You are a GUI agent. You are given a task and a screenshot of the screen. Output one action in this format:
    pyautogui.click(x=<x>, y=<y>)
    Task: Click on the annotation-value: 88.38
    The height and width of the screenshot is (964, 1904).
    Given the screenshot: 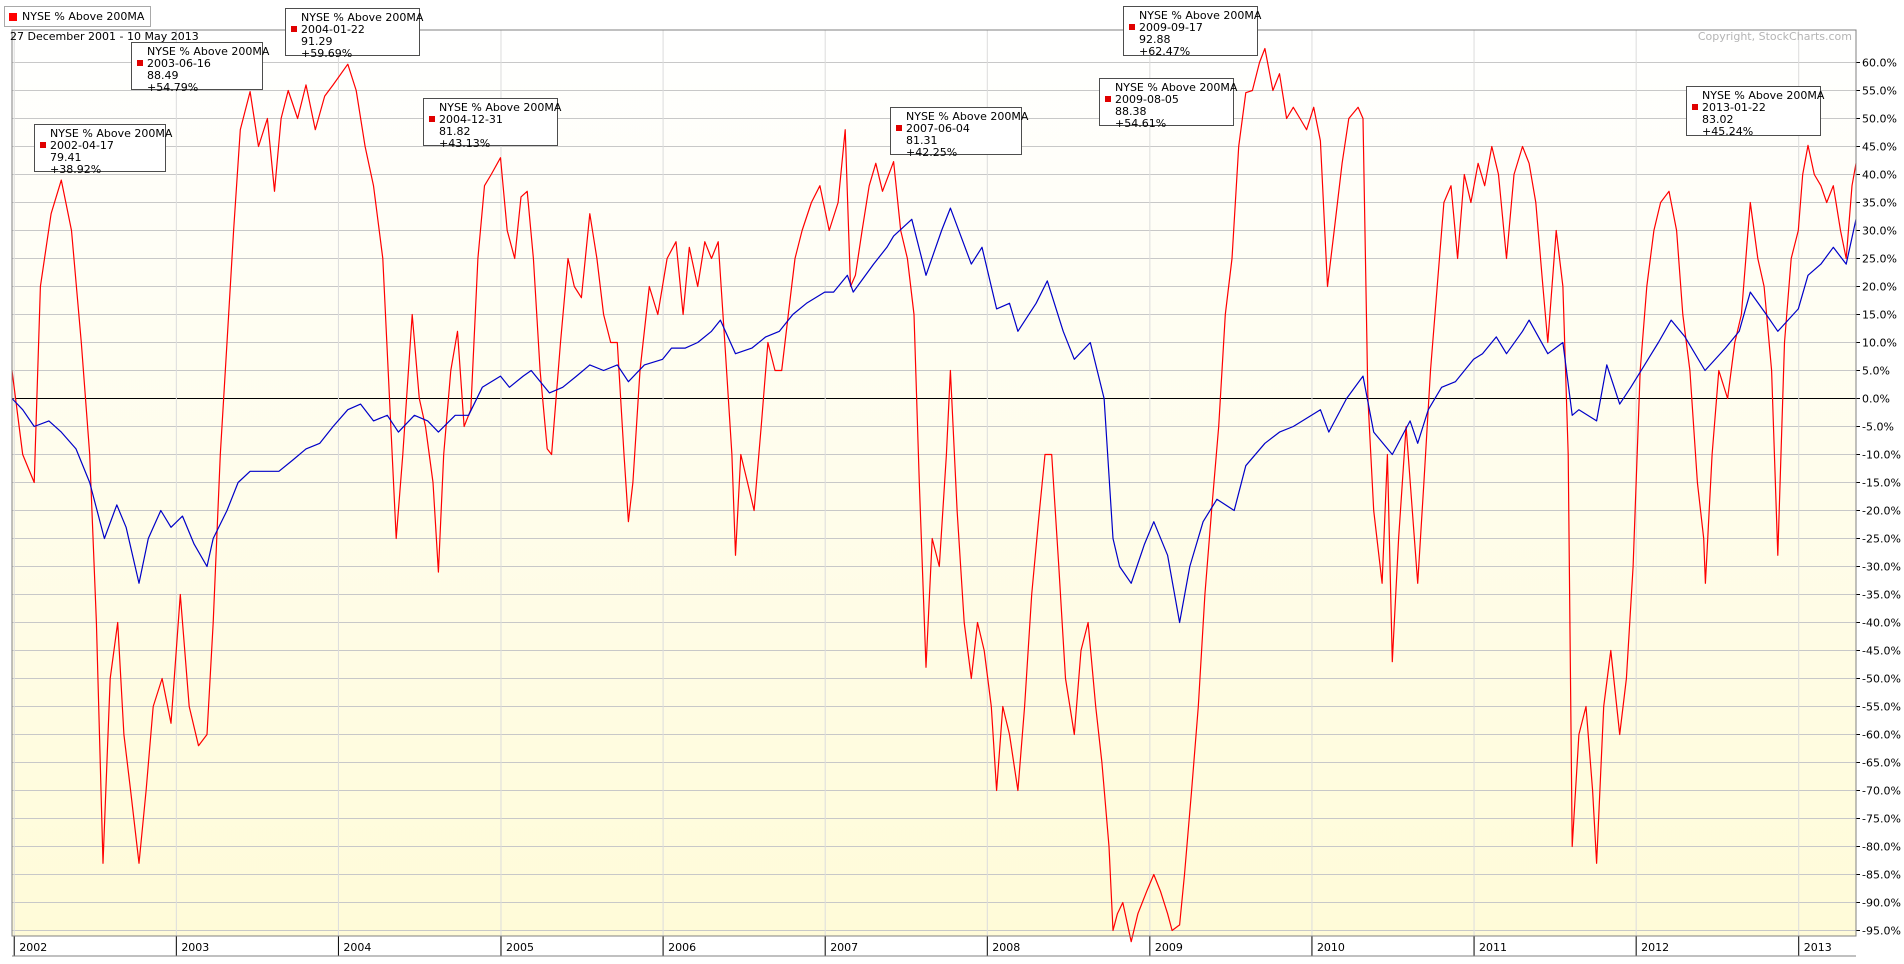 What is the action you would take?
    pyautogui.click(x=1131, y=111)
    